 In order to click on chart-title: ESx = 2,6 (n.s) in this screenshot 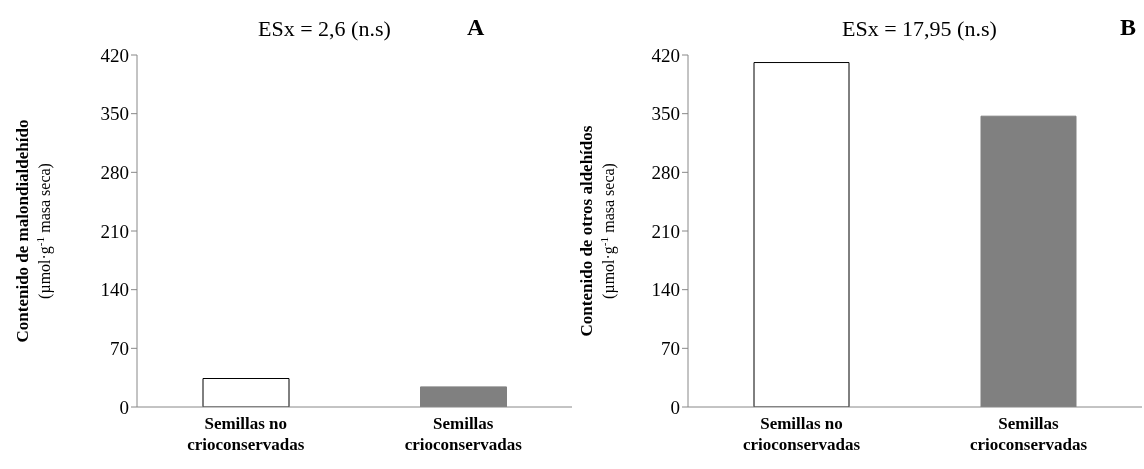, I will do `click(324, 29)`.